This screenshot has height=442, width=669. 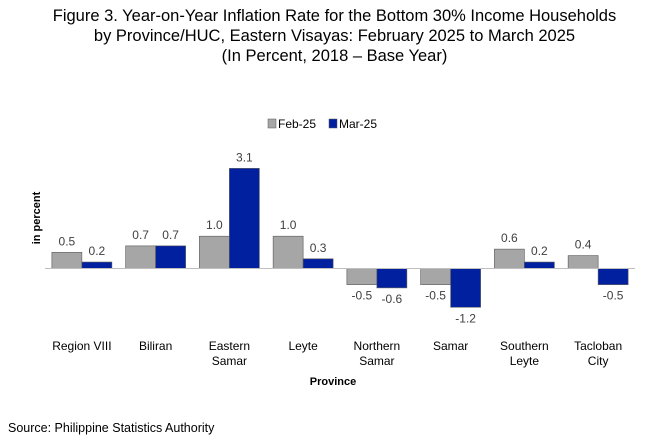 What do you see at coordinates (318, 248) in the screenshot?
I see `data-label-mar-25-3: 0.3` at bounding box center [318, 248].